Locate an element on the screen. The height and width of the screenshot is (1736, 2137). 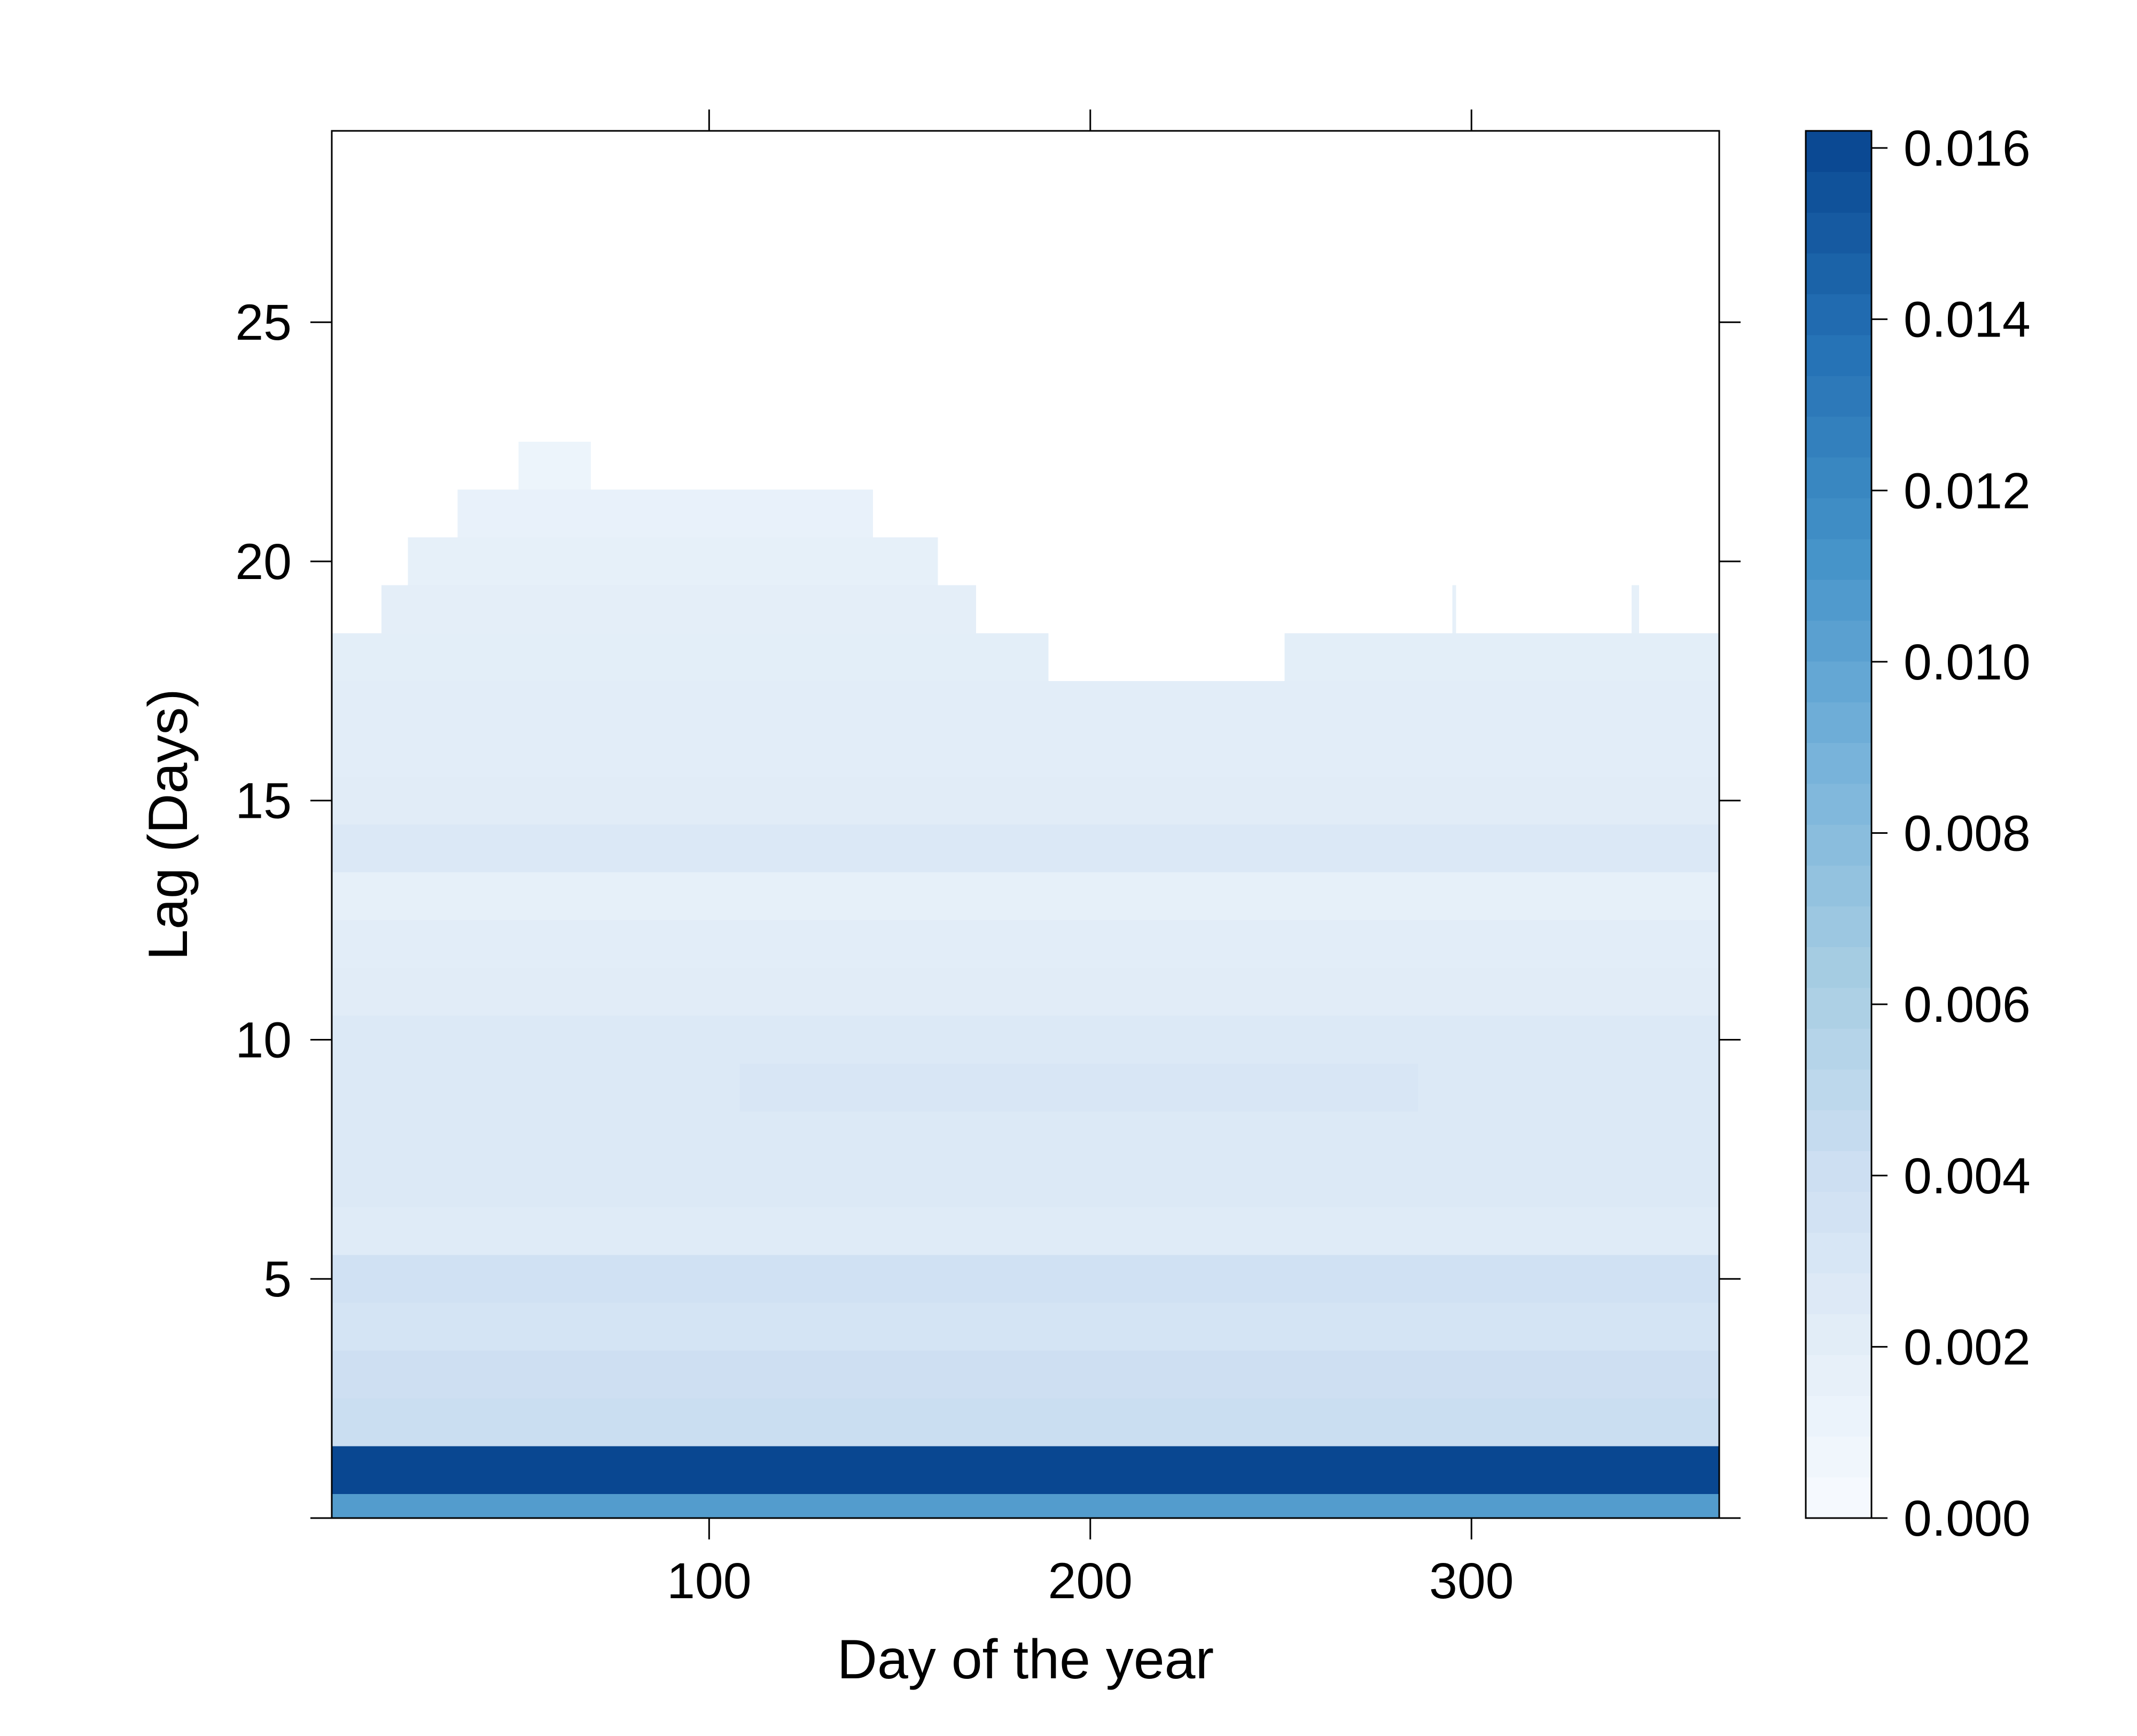
colorbar-tick-label: 0.006 is located at coordinates (1967, 1005).